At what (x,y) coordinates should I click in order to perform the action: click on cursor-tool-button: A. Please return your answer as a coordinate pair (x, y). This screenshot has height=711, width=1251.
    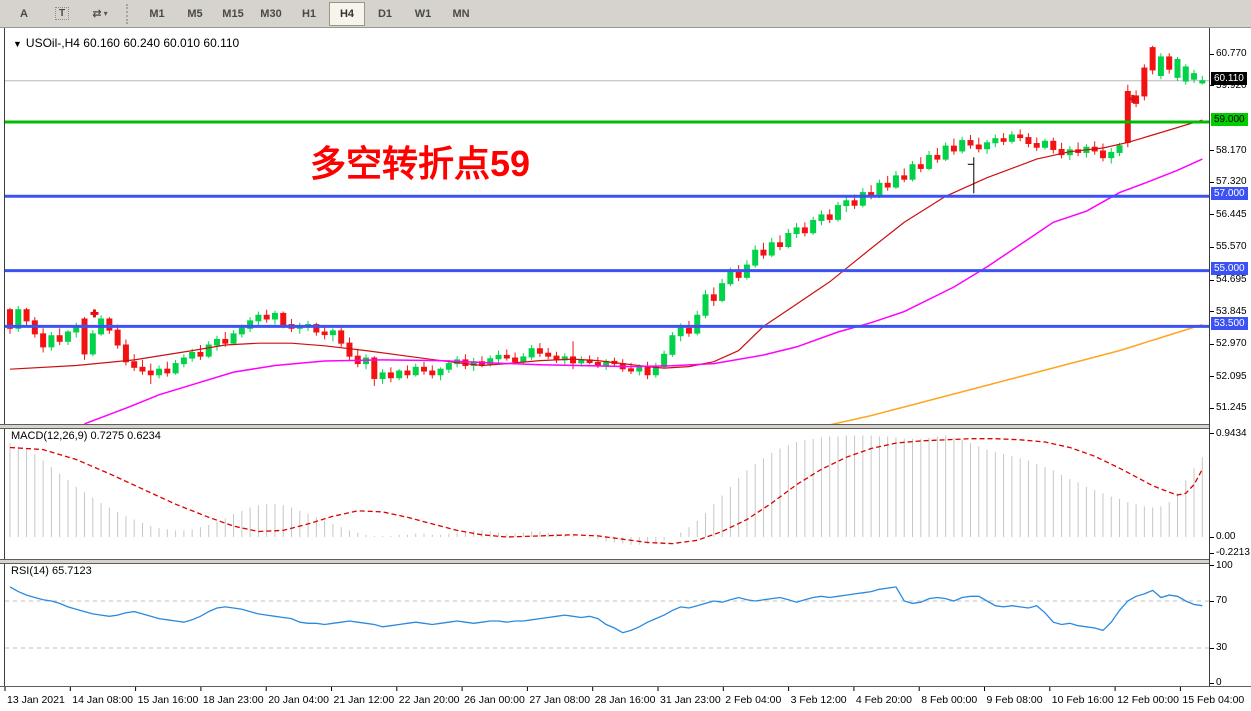
    Looking at the image, I should click on (24, 13).